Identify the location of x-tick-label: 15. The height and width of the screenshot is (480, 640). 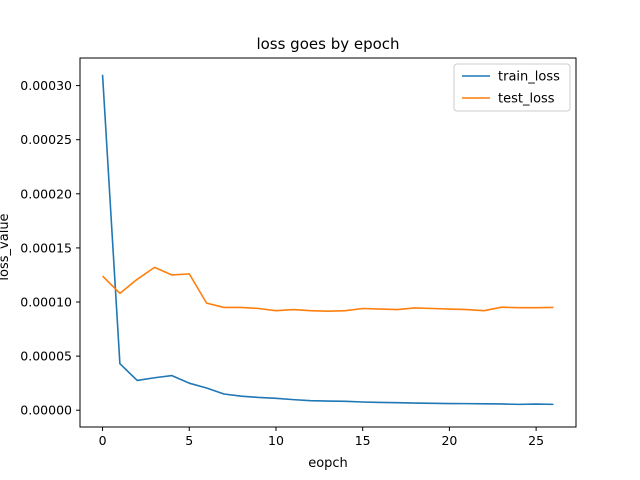
(363, 440).